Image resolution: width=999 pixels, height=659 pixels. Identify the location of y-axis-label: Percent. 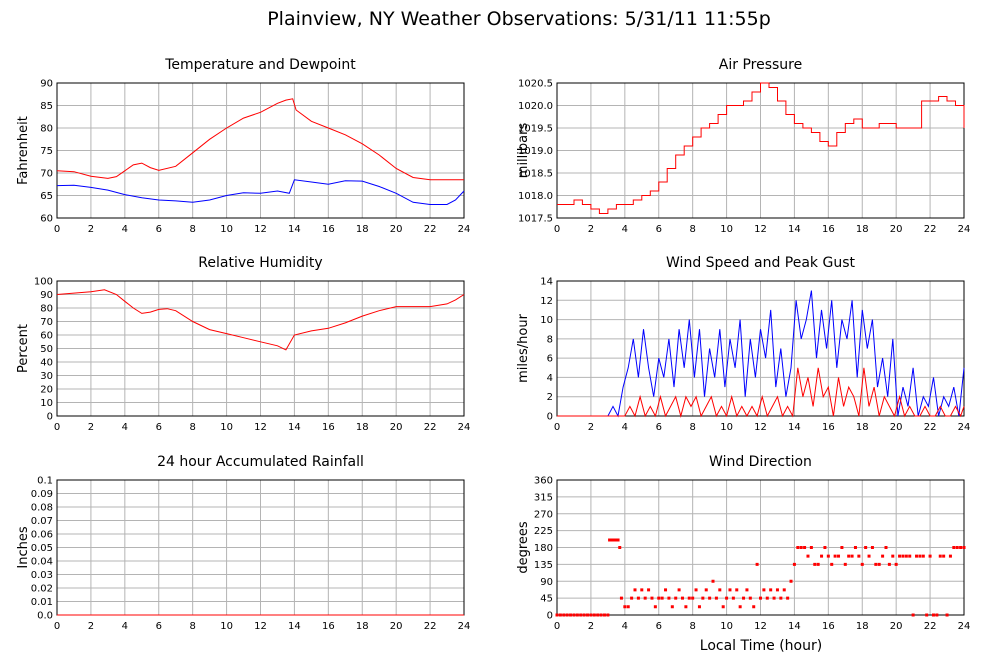
(23, 348).